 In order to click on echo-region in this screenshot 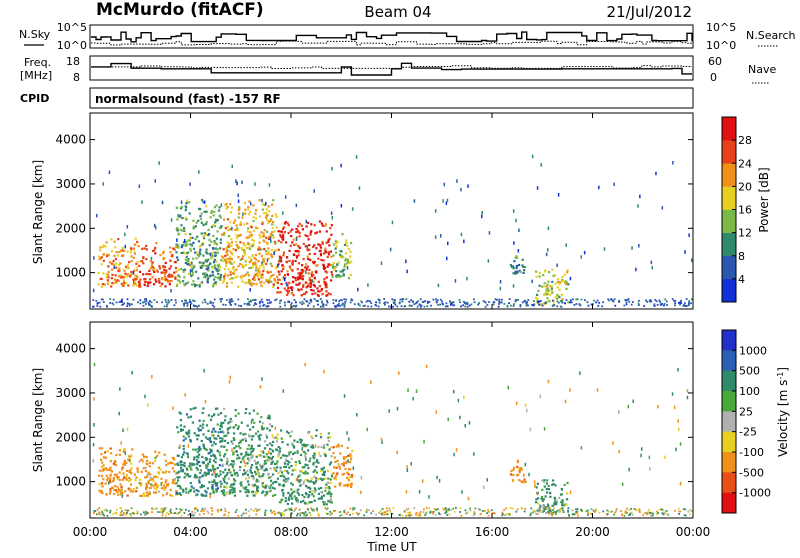, I will do `click(343, 466)`.